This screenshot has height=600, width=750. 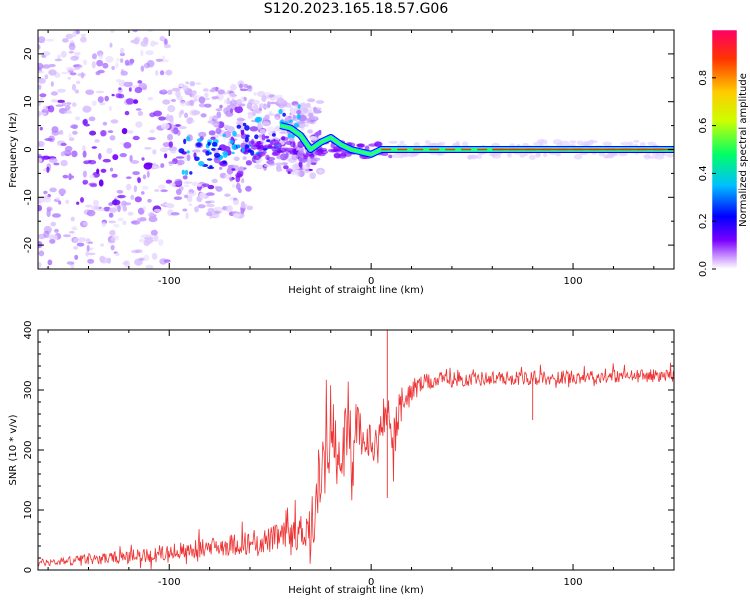 I want to click on spectrogram-y-axis-label: Frequency (Hz), so click(x=13, y=150).